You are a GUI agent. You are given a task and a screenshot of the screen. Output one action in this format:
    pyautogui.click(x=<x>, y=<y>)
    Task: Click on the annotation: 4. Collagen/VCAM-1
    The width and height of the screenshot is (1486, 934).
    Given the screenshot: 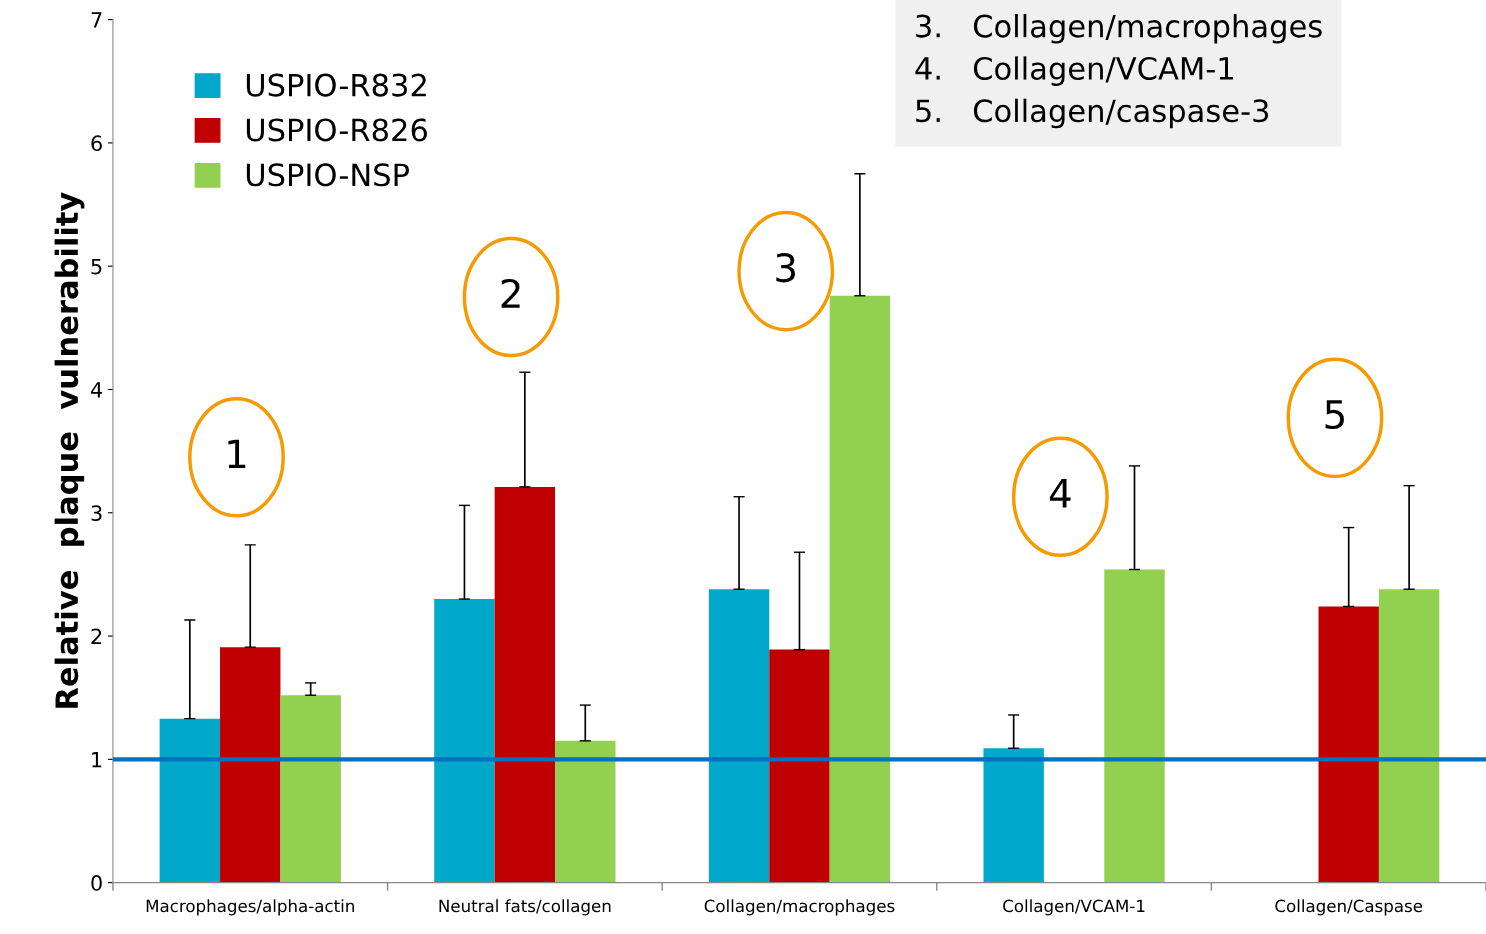 What is the action you would take?
    pyautogui.click(x=1074, y=71)
    